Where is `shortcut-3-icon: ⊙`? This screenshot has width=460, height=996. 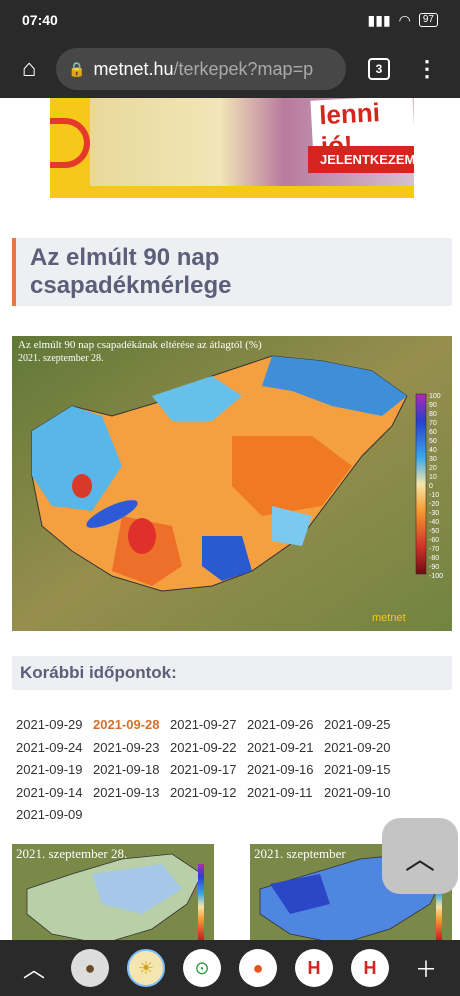 shortcut-3-icon: ⊙ is located at coordinates (202, 968).